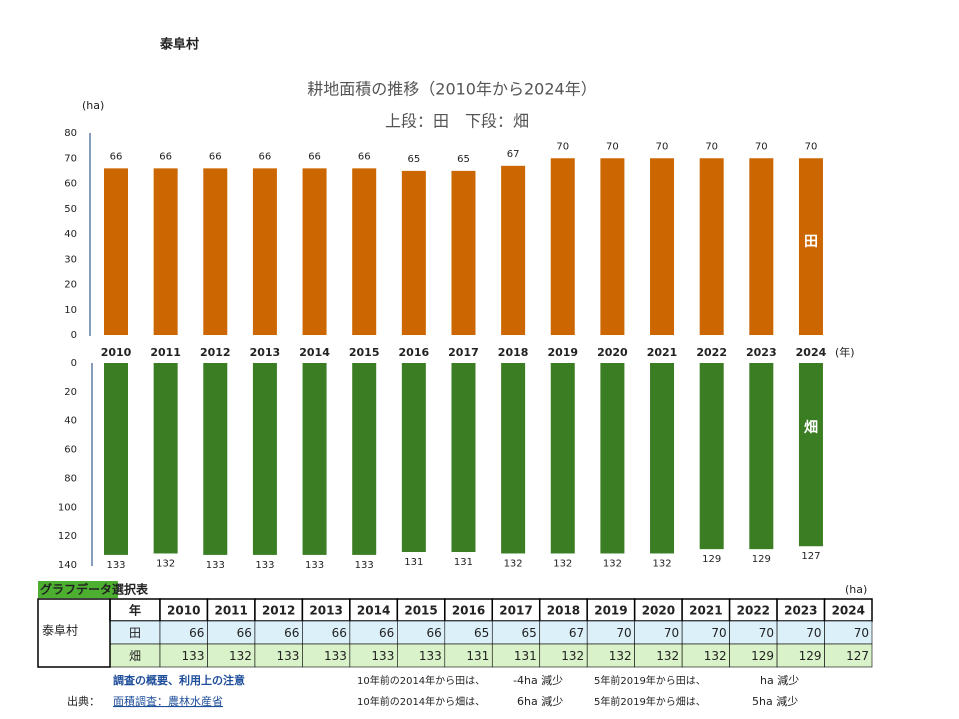 The height and width of the screenshot is (719, 959). Describe the element at coordinates (451, 89) in the screenshot. I see `chart-title: 耕地面積の推移（2010年から2024年）` at that location.